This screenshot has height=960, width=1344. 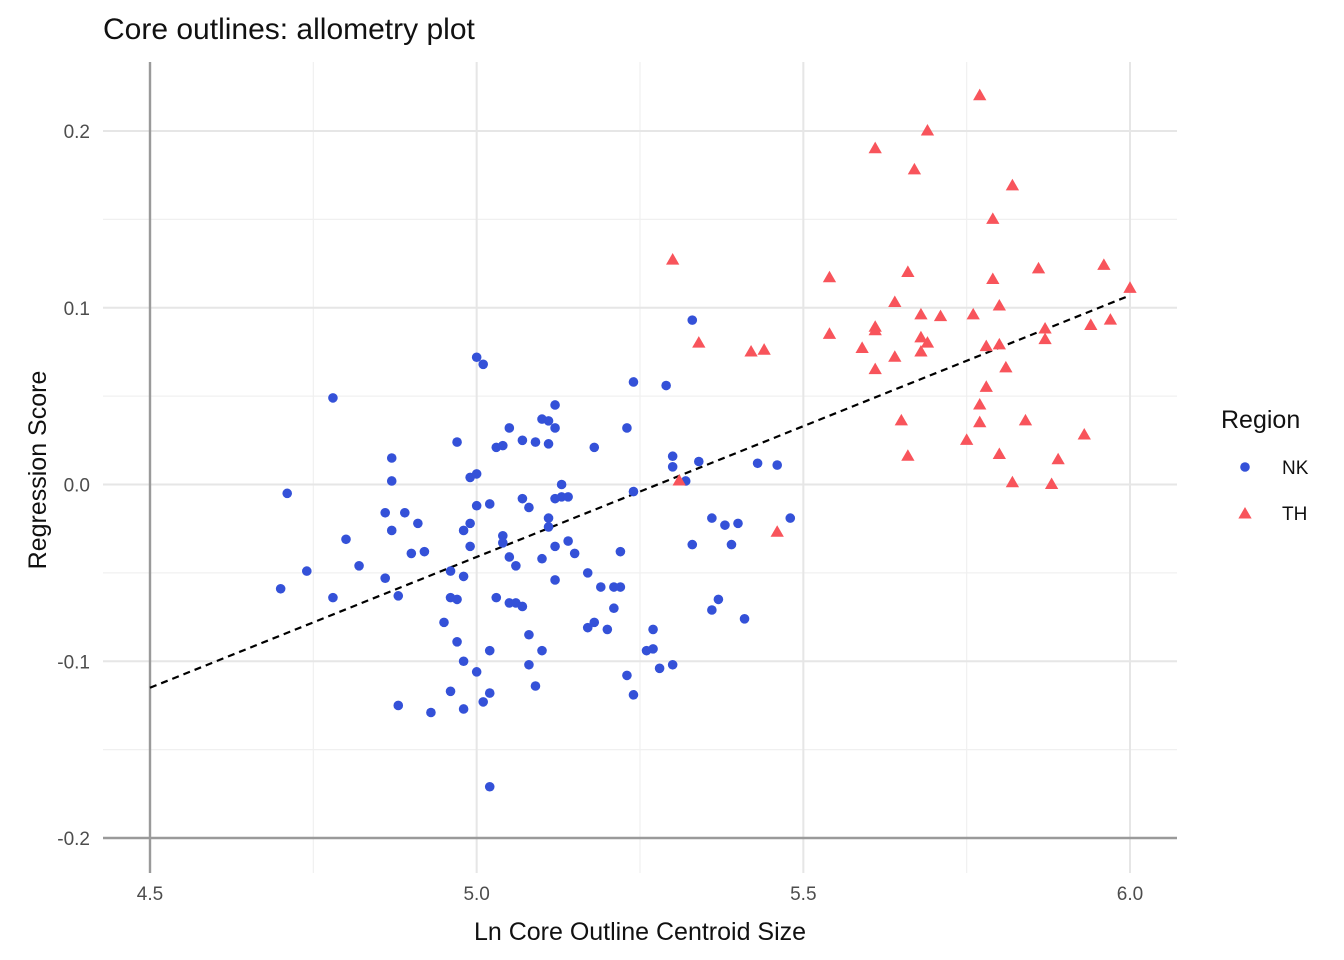 What do you see at coordinates (1245, 467) in the screenshot?
I see `legend-key-nk` at bounding box center [1245, 467].